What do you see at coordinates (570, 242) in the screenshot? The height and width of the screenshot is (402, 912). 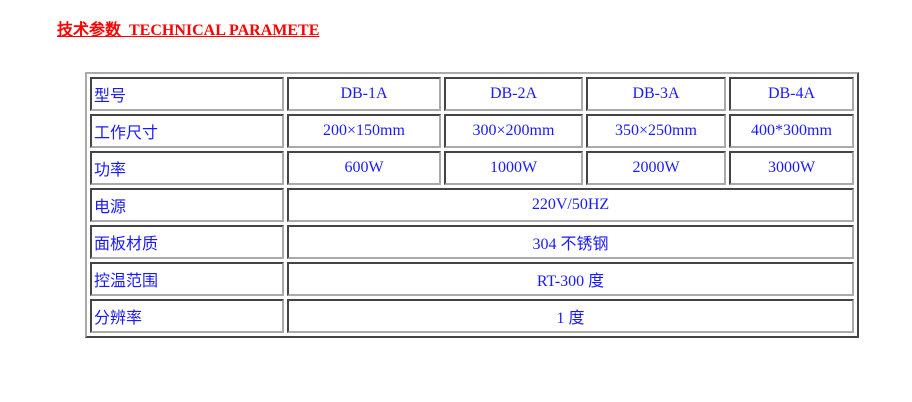 I see `table-cell: 304 不锈钢` at bounding box center [570, 242].